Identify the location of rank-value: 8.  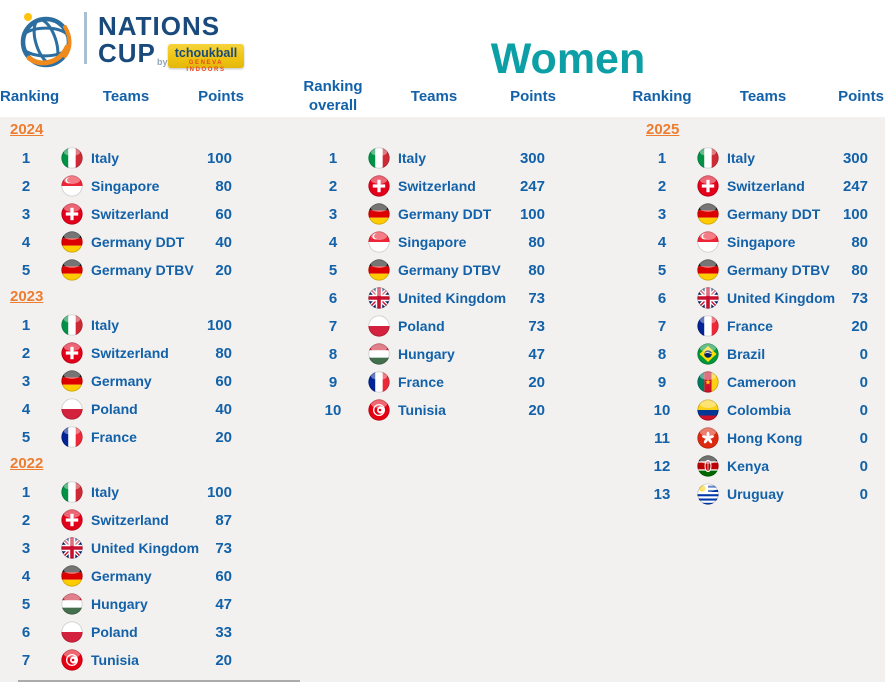
(662, 354).